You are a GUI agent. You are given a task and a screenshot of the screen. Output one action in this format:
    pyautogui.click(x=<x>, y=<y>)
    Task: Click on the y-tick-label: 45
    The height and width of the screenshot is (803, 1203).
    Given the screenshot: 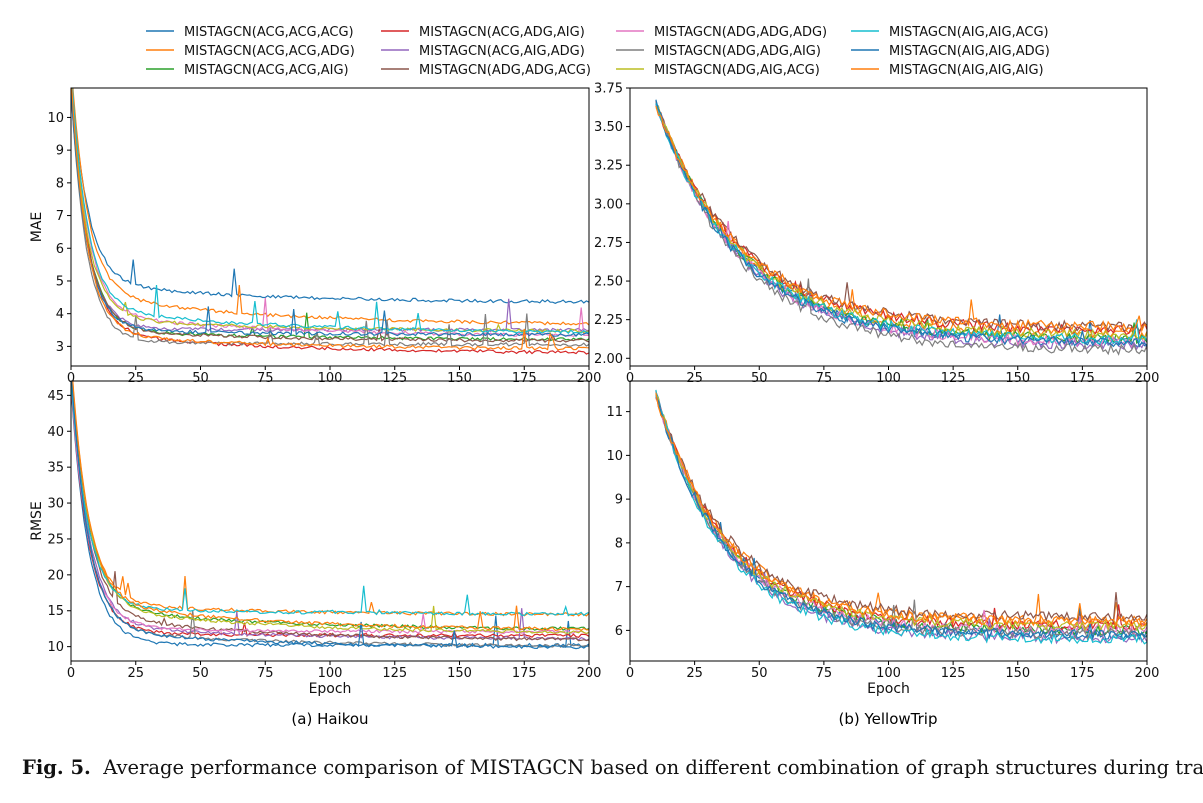 What is the action you would take?
    pyautogui.click(x=55, y=396)
    